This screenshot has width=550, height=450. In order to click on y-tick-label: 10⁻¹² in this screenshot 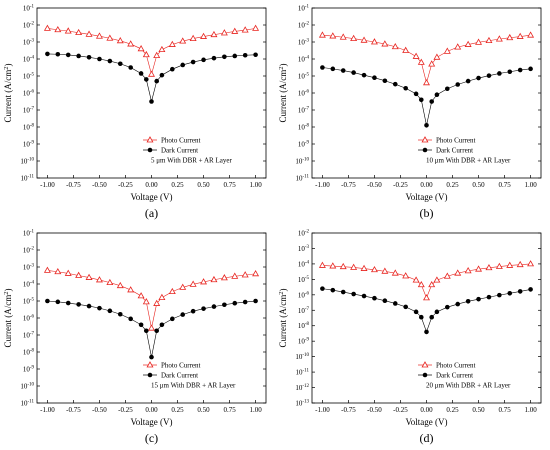, I will do `click(302, 388)`.